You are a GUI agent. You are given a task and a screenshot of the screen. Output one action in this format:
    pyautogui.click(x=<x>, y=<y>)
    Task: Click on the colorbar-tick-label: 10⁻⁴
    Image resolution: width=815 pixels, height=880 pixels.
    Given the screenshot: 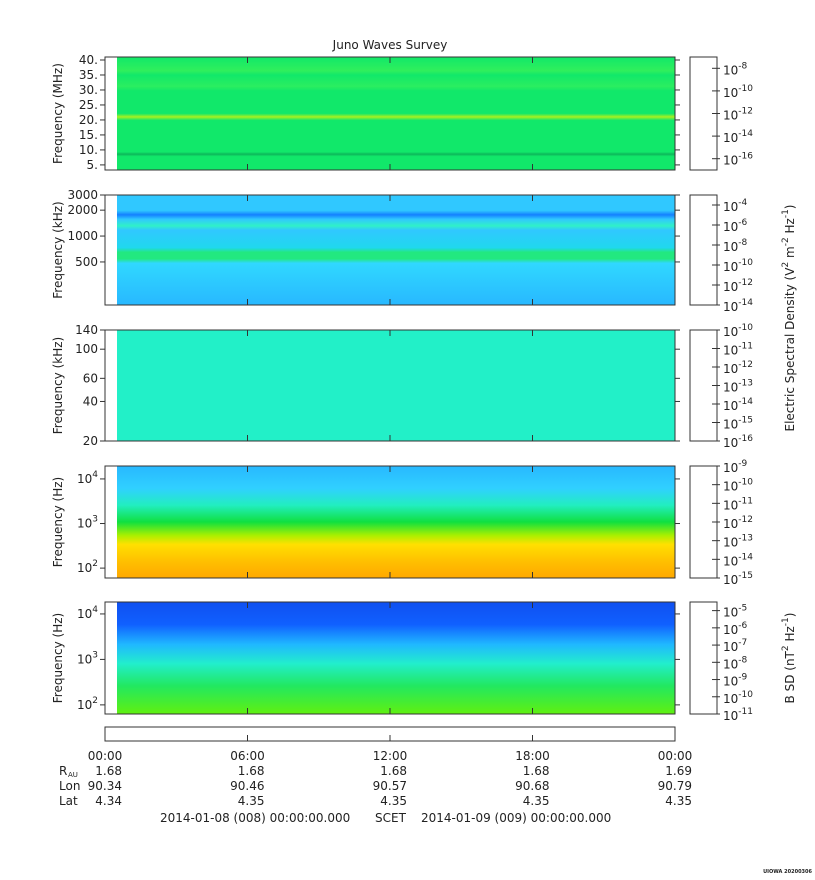 What is the action you would take?
    pyautogui.click(x=735, y=206)
    